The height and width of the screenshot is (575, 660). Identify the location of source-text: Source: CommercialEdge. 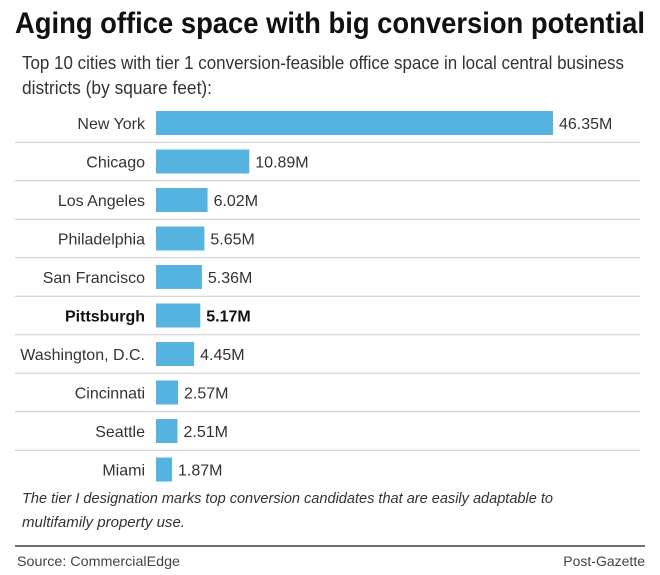
(98, 561).